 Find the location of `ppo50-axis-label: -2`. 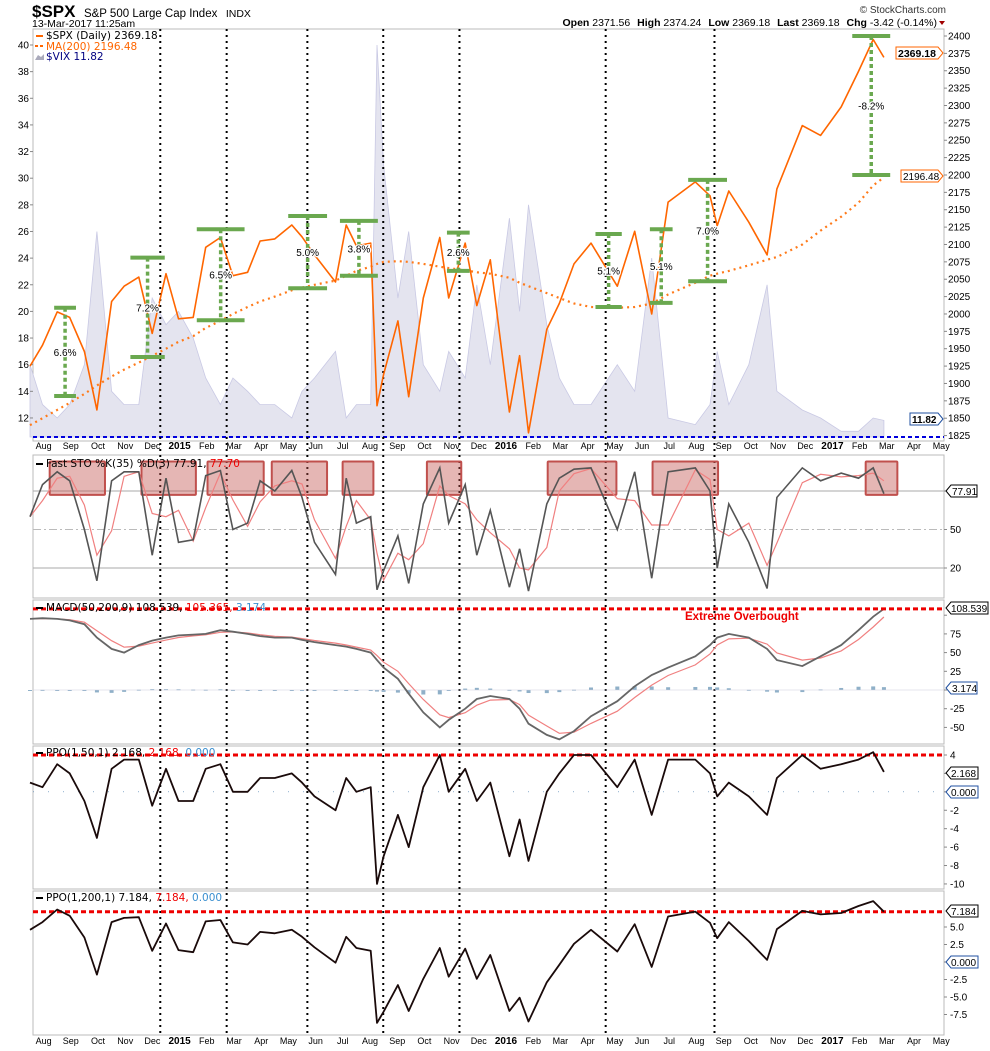

ppo50-axis-label: -2 is located at coordinates (954, 811).